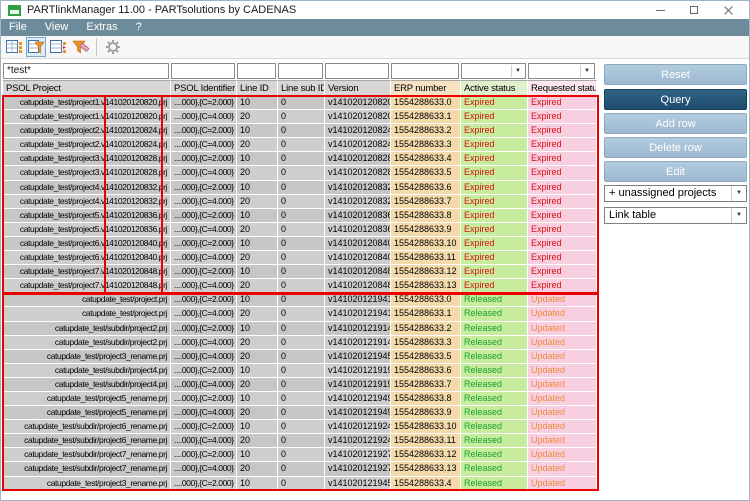 Image resolution: width=750 pixels, height=501 pixels. What do you see at coordinates (257, 88) in the screenshot?
I see `column-header-line-id: Line ID` at bounding box center [257, 88].